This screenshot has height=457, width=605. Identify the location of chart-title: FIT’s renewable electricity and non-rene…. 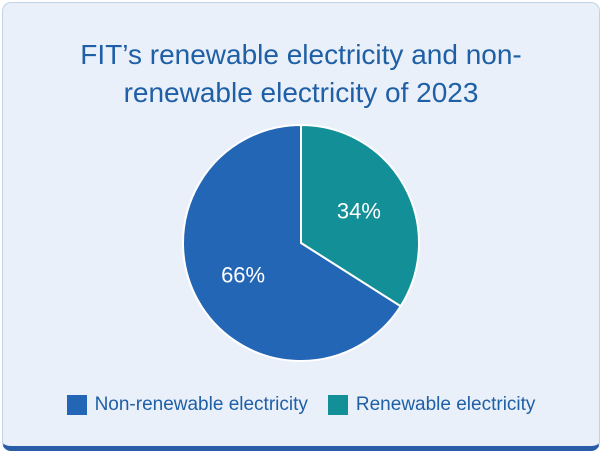
(301, 73).